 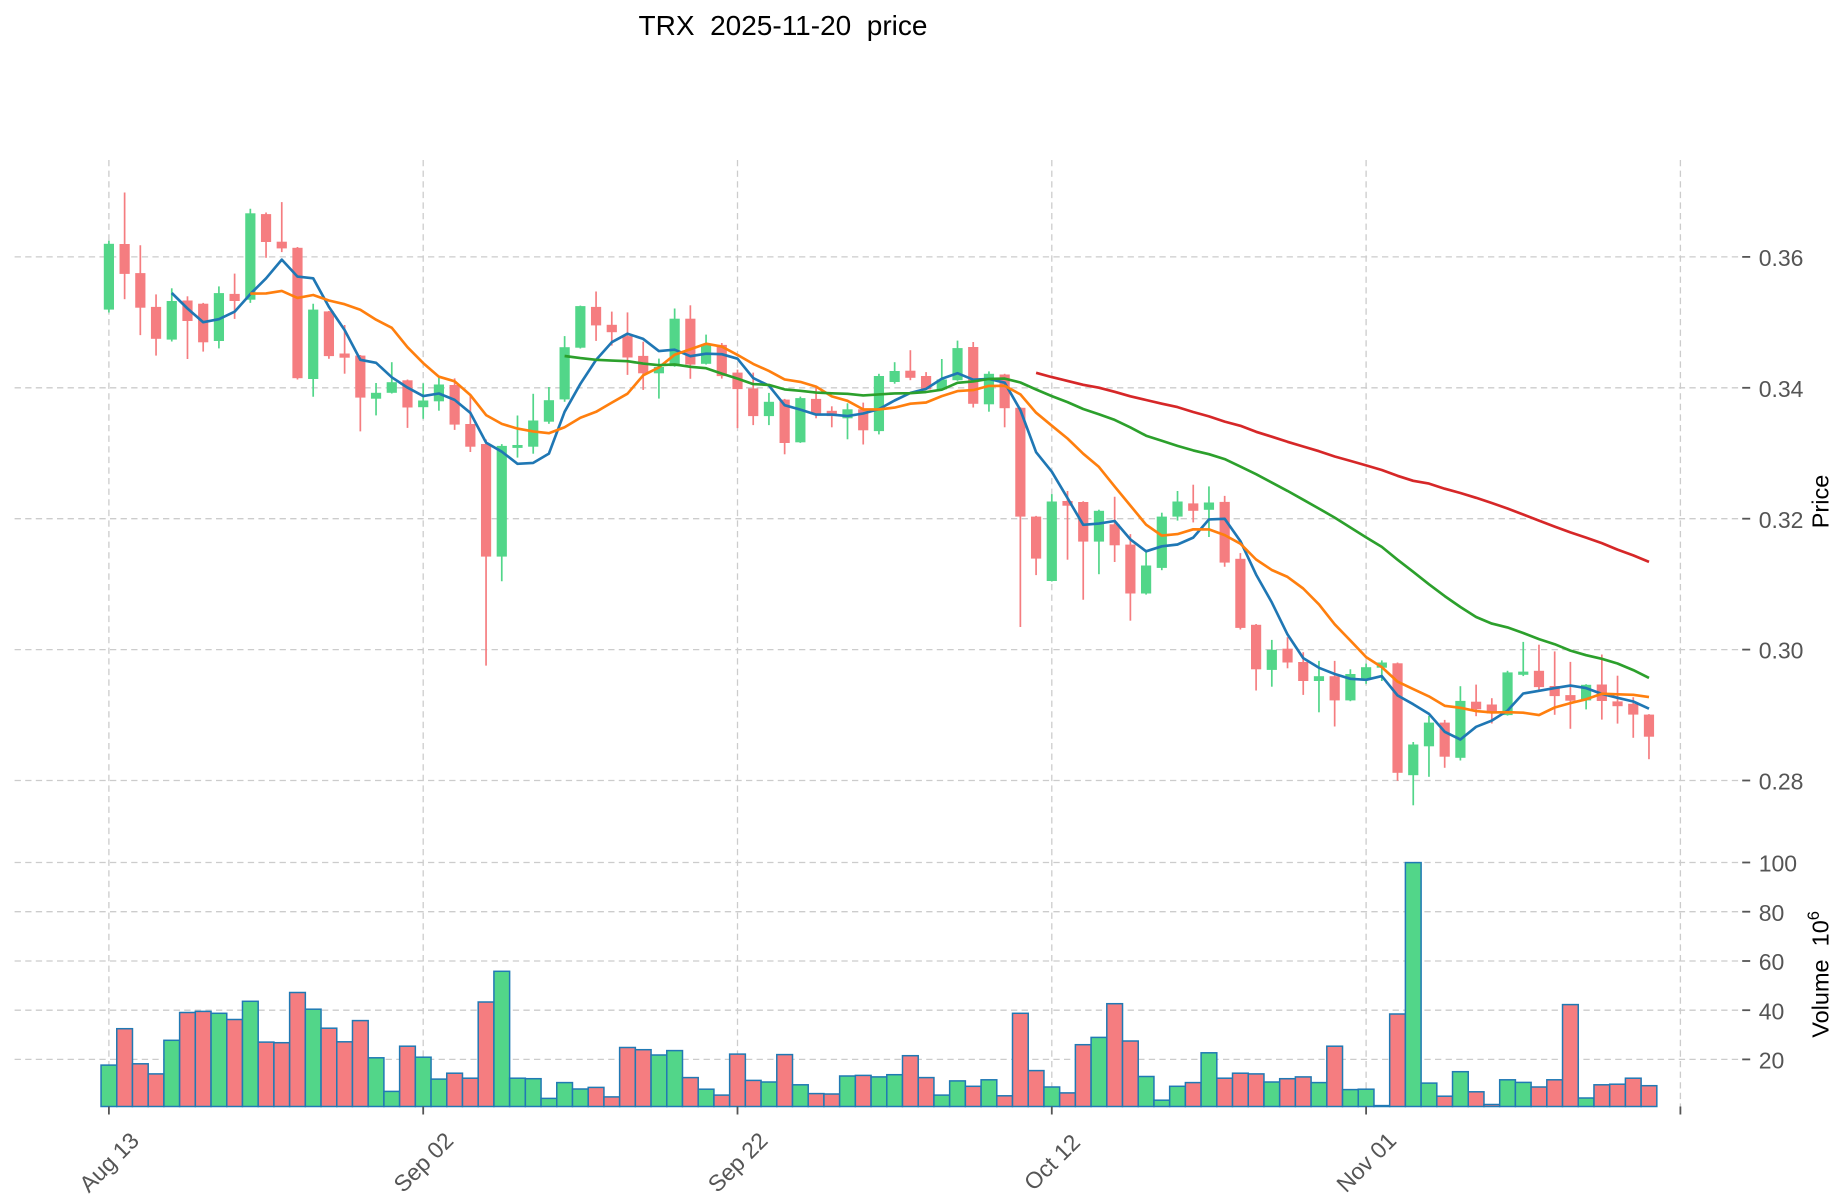 I want to click on svg-text: 0.32, so click(x=1781, y=520).